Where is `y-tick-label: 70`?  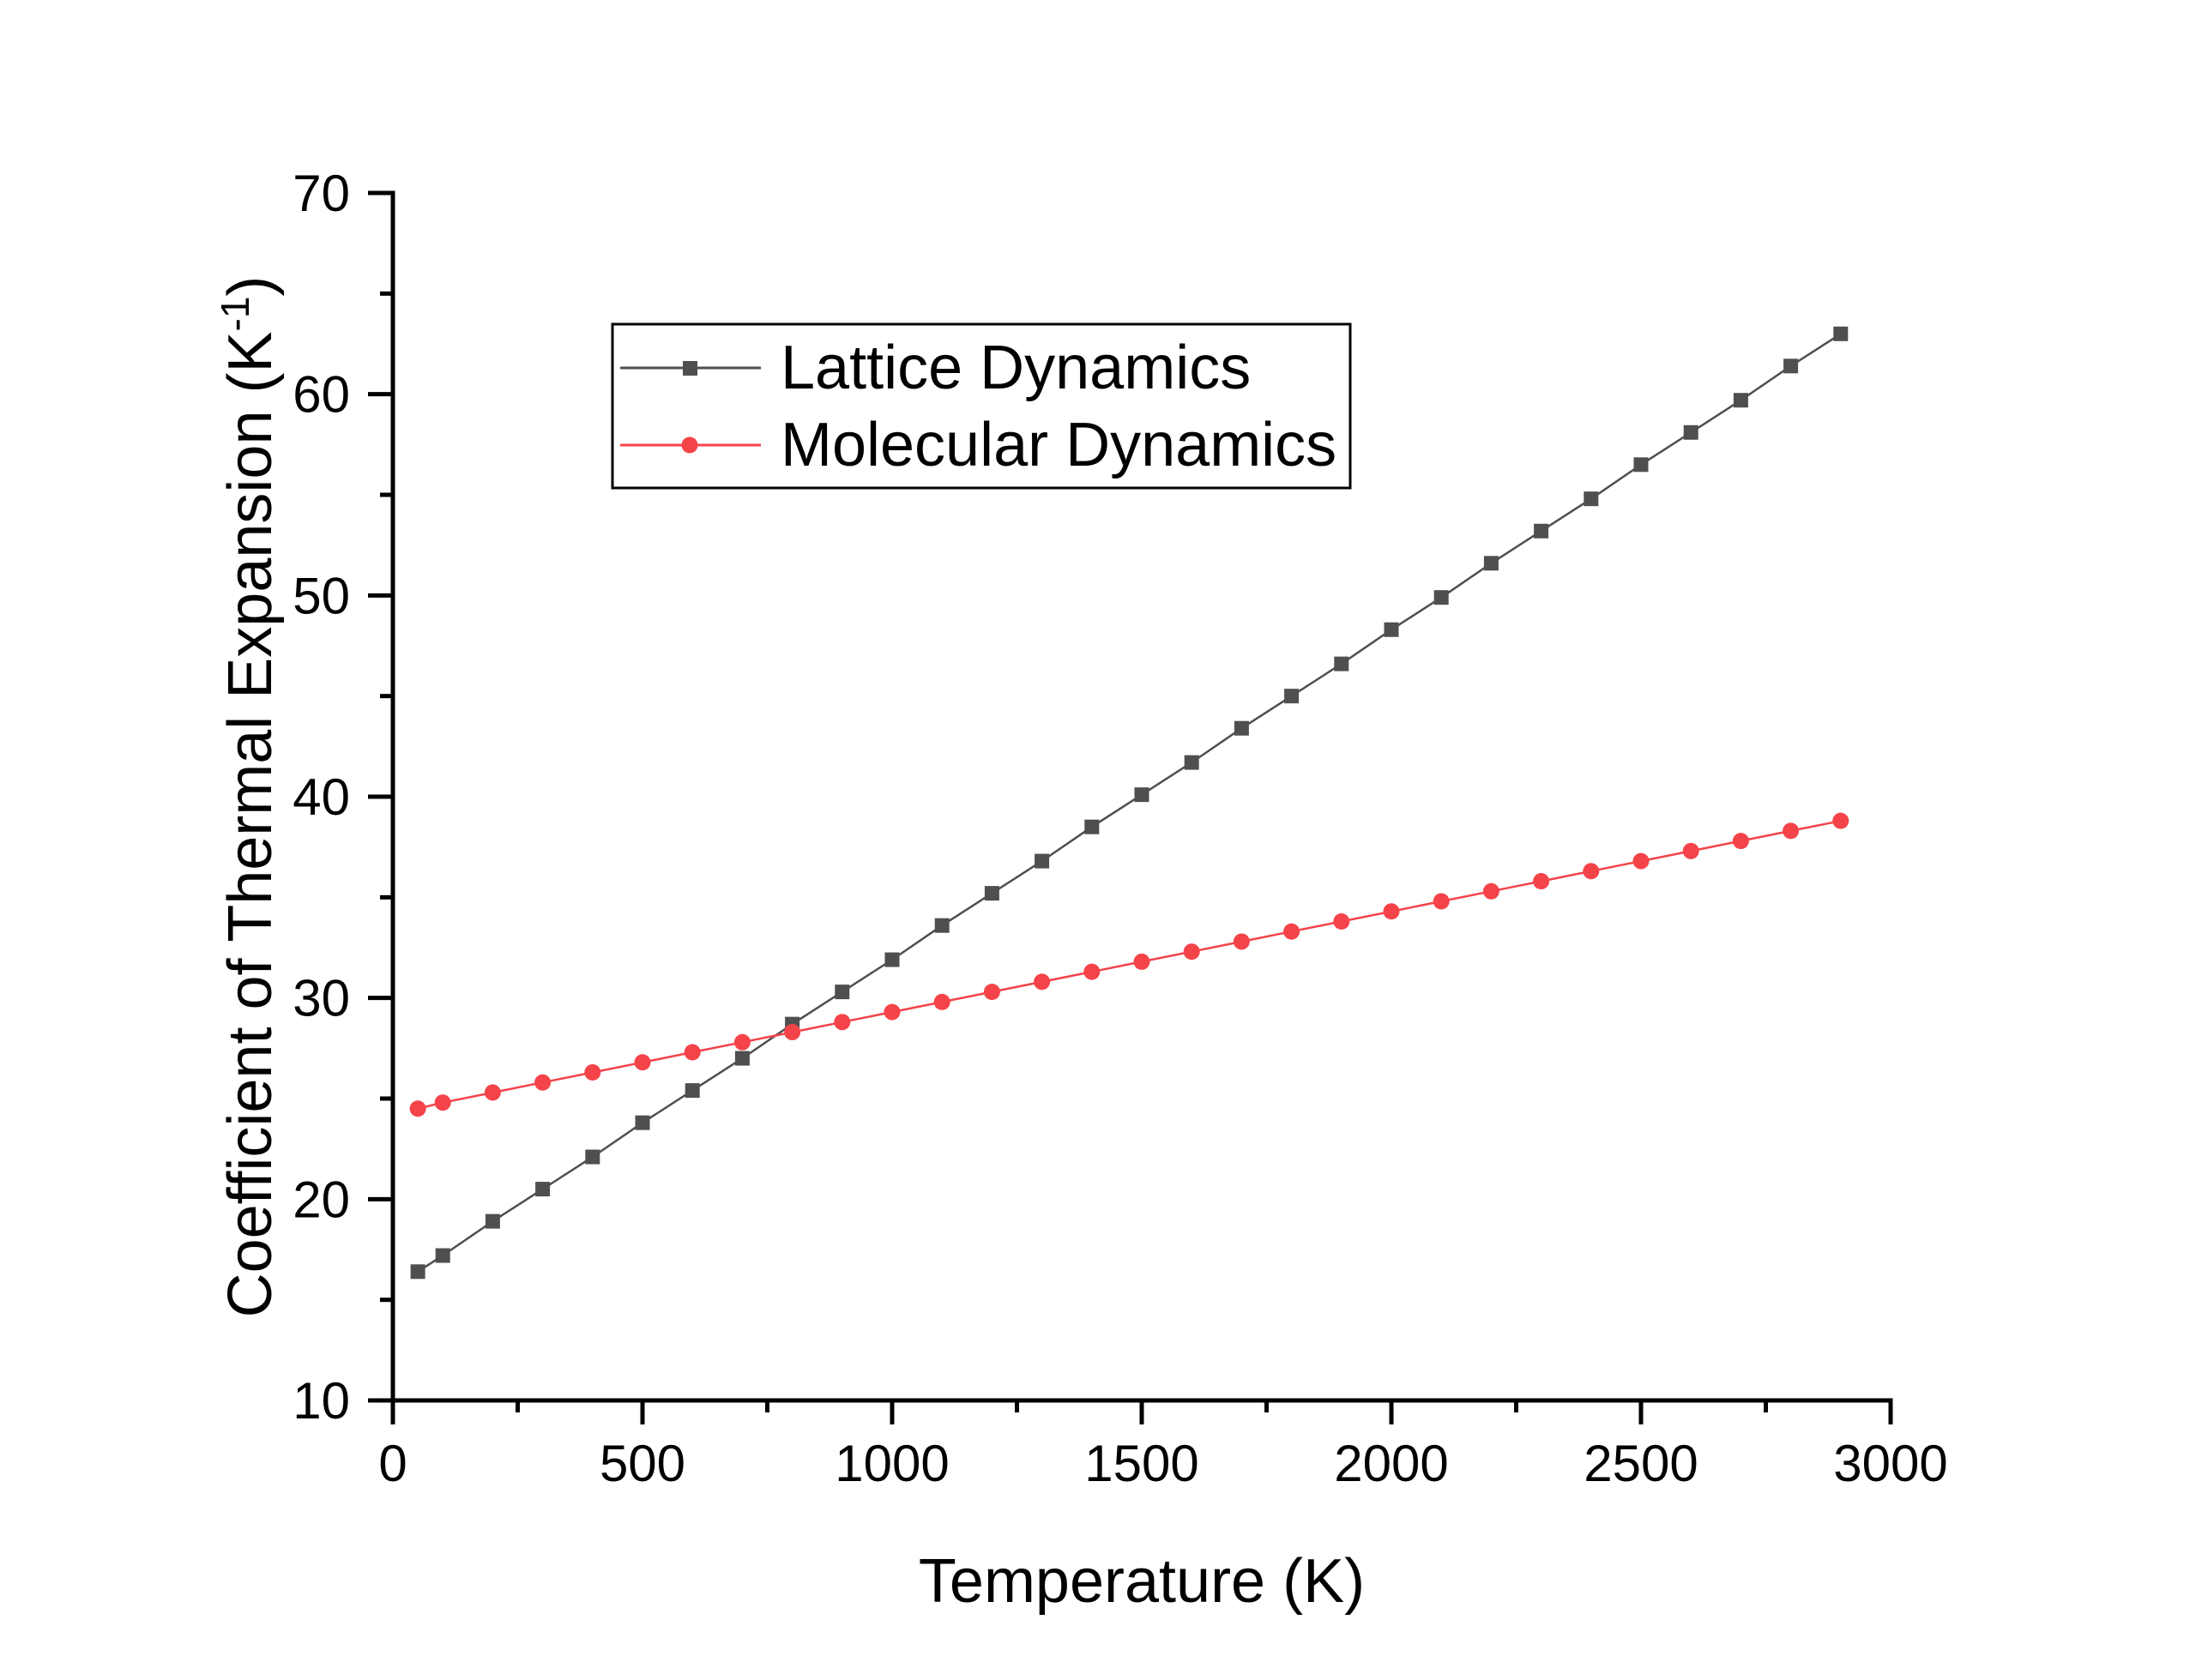 y-tick-label: 70 is located at coordinates (322, 193).